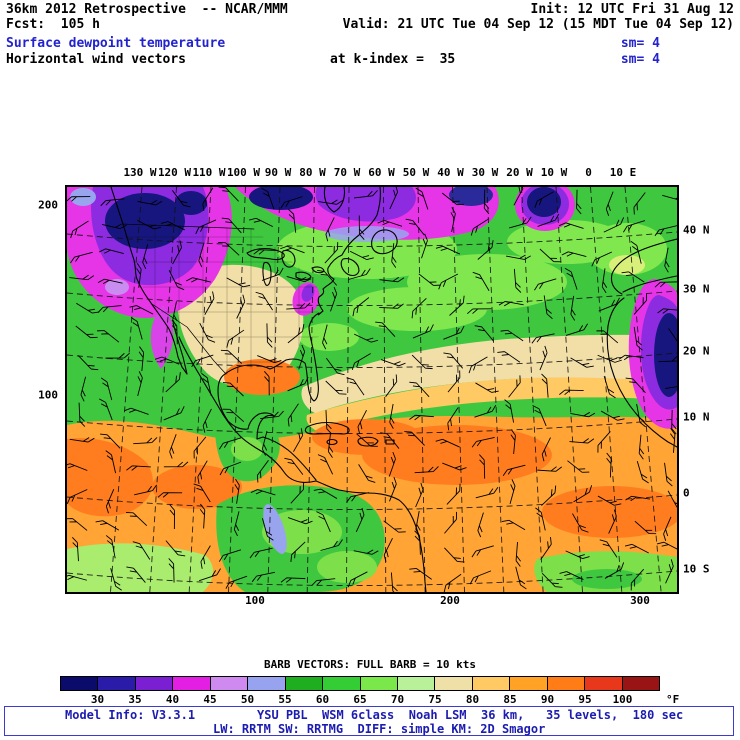 Image resolution: width=740 pixels, height=740 pixels. Describe the element at coordinates (588, 172) in the screenshot. I see `longitude-label: 0` at that location.